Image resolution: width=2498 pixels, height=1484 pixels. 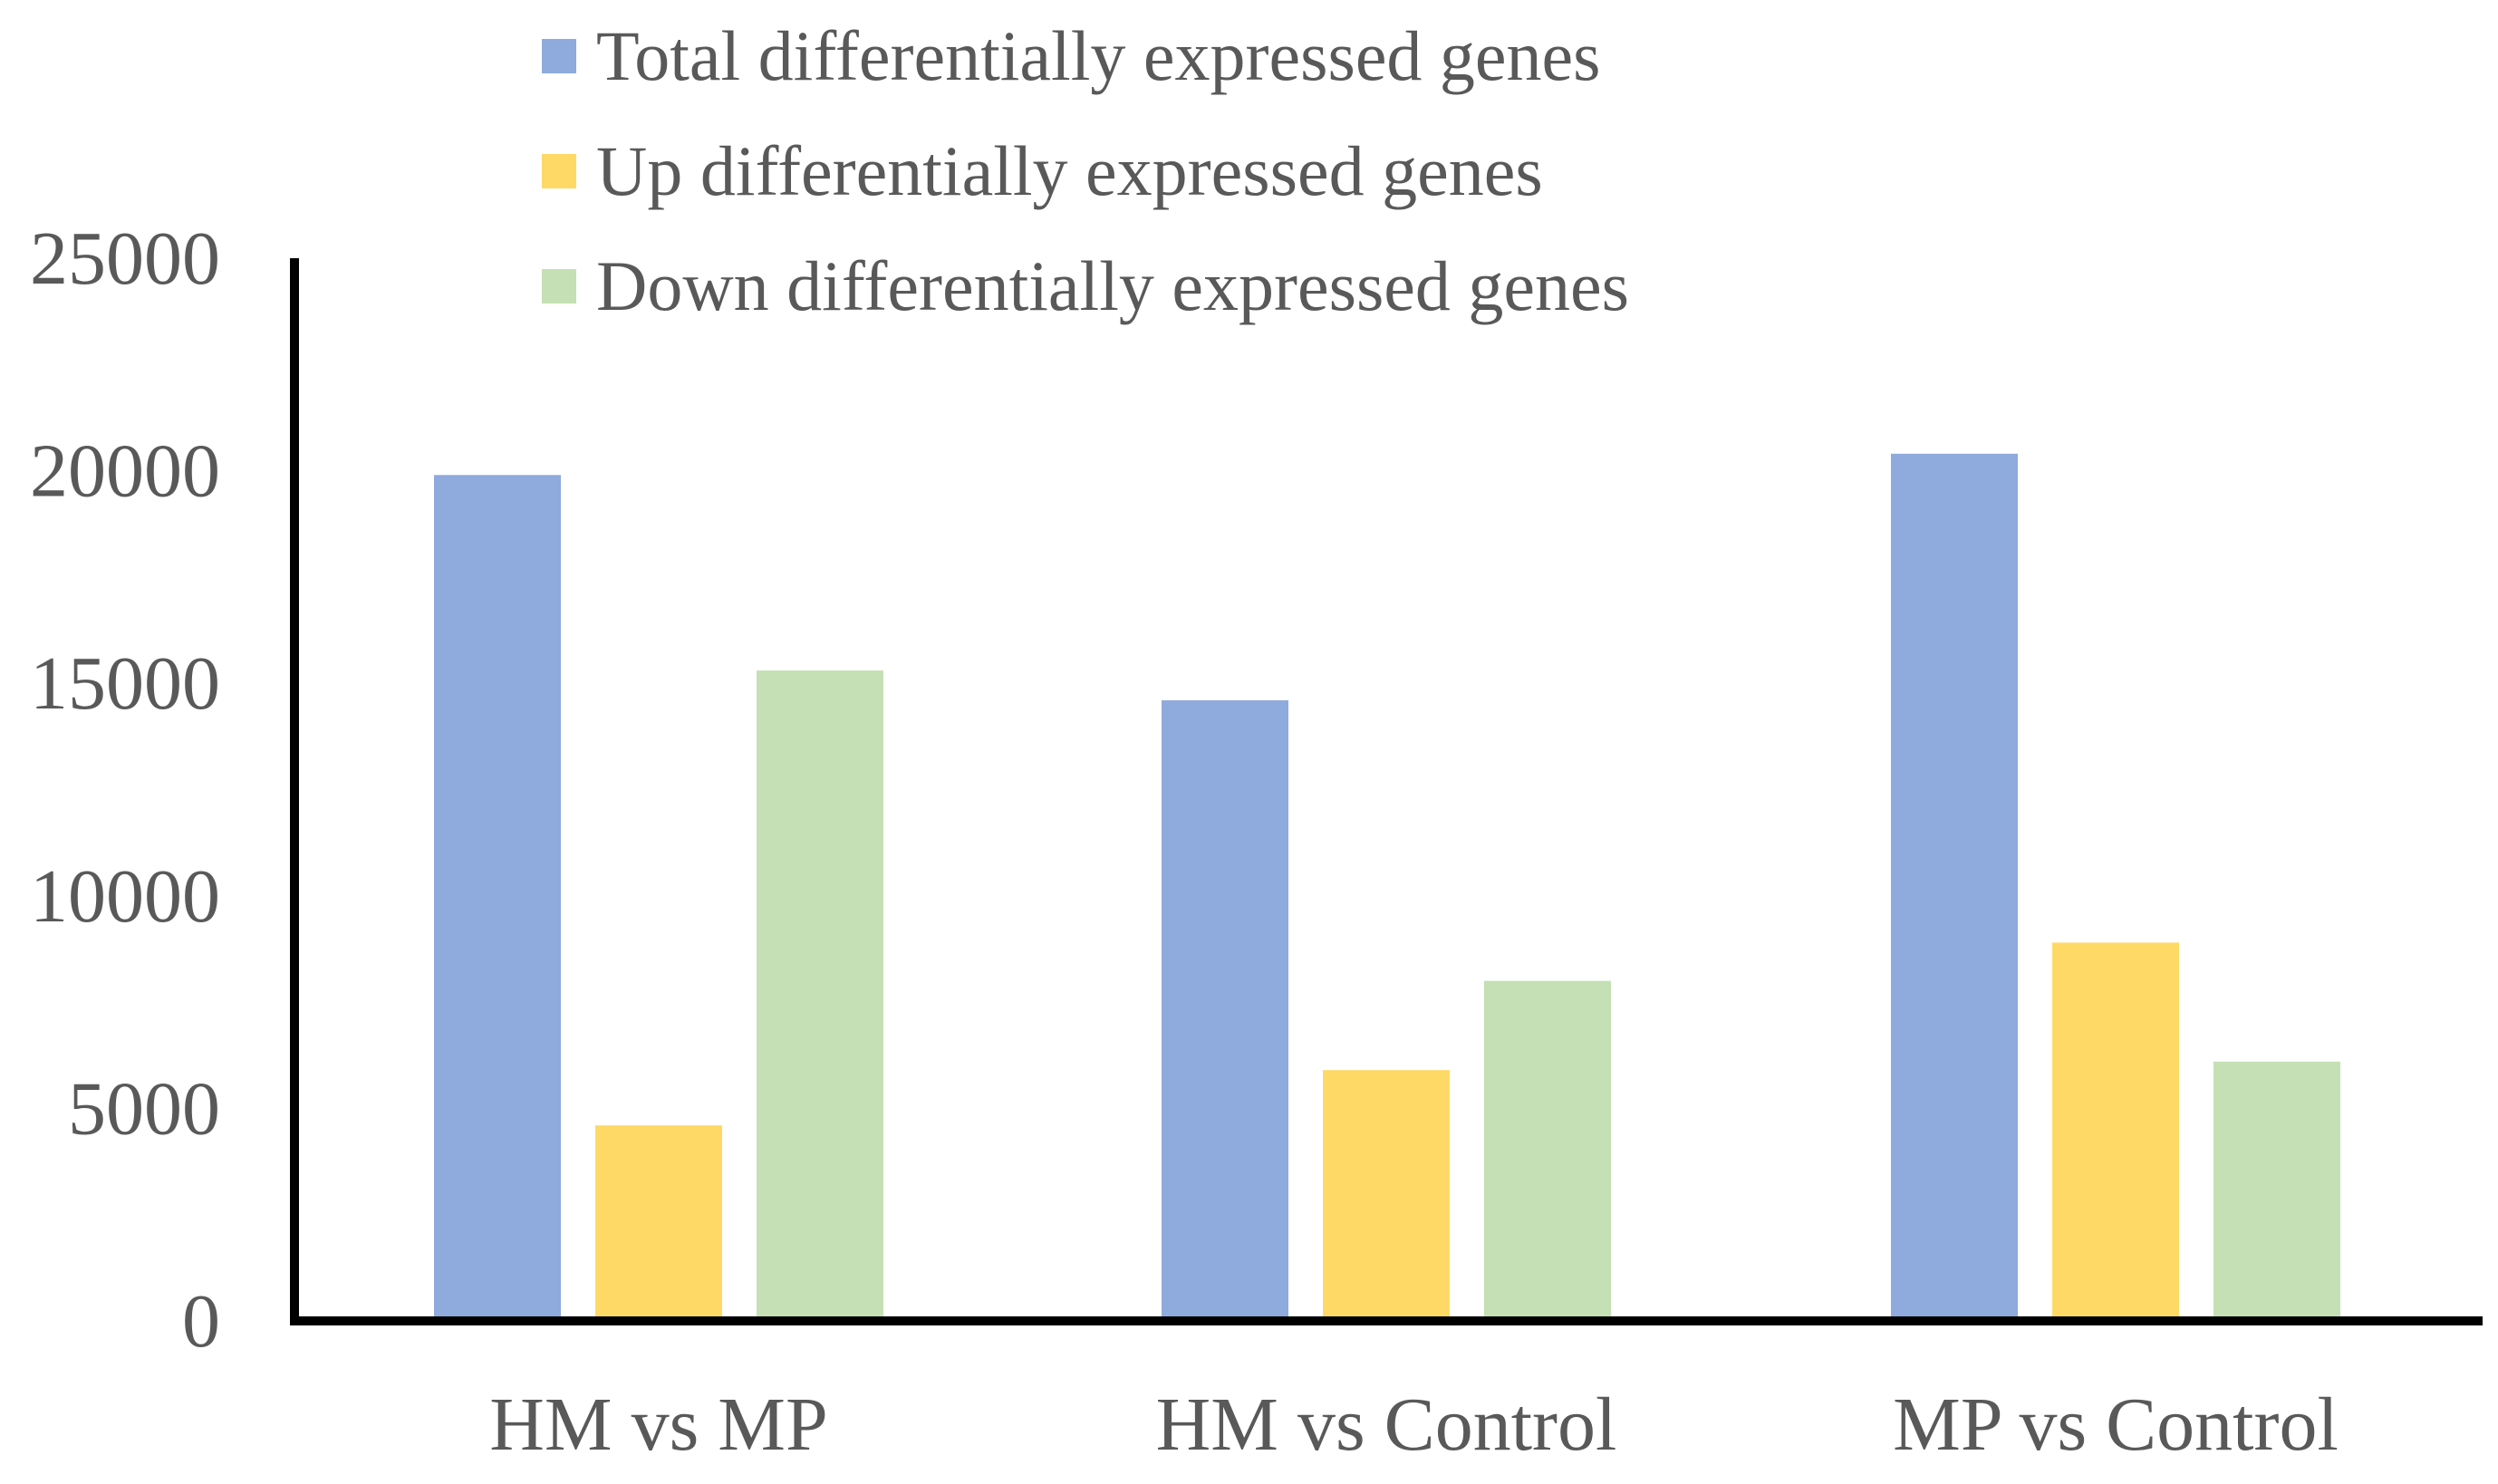 I want to click on legend-label: Total differentially expressed genes, so click(x=1098, y=55).